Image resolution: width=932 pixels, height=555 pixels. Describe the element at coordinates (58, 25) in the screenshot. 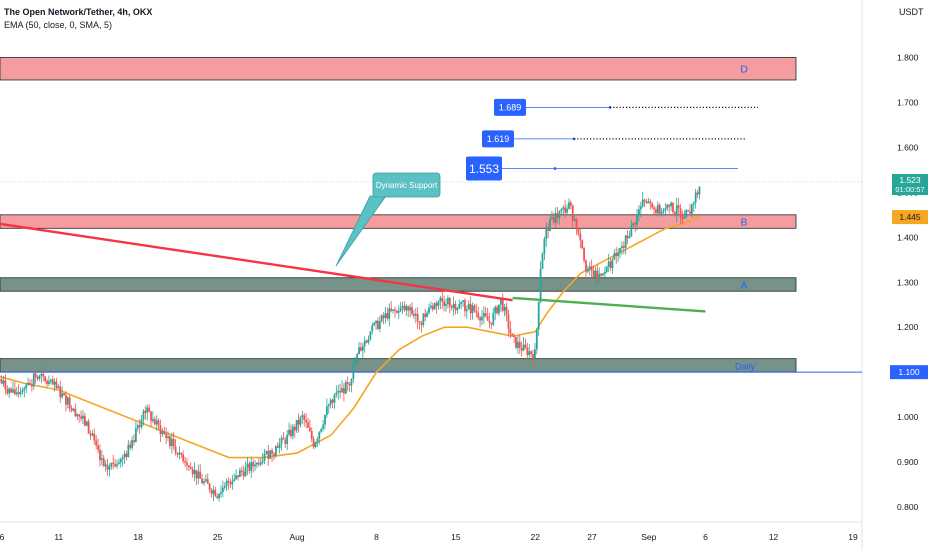

I see `indicator-legend: EMA (50, close, 0, SMA, 5)` at that location.